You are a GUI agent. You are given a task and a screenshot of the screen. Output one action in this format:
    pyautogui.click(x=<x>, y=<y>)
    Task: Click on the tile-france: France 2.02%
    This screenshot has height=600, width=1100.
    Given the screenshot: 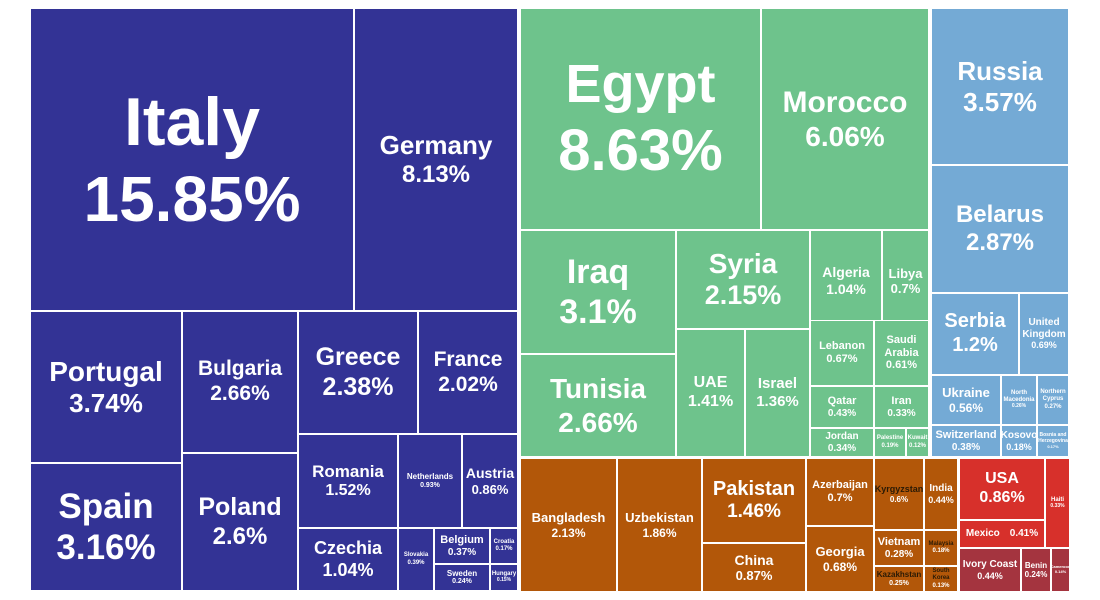 What is the action you would take?
    pyautogui.click(x=468, y=372)
    